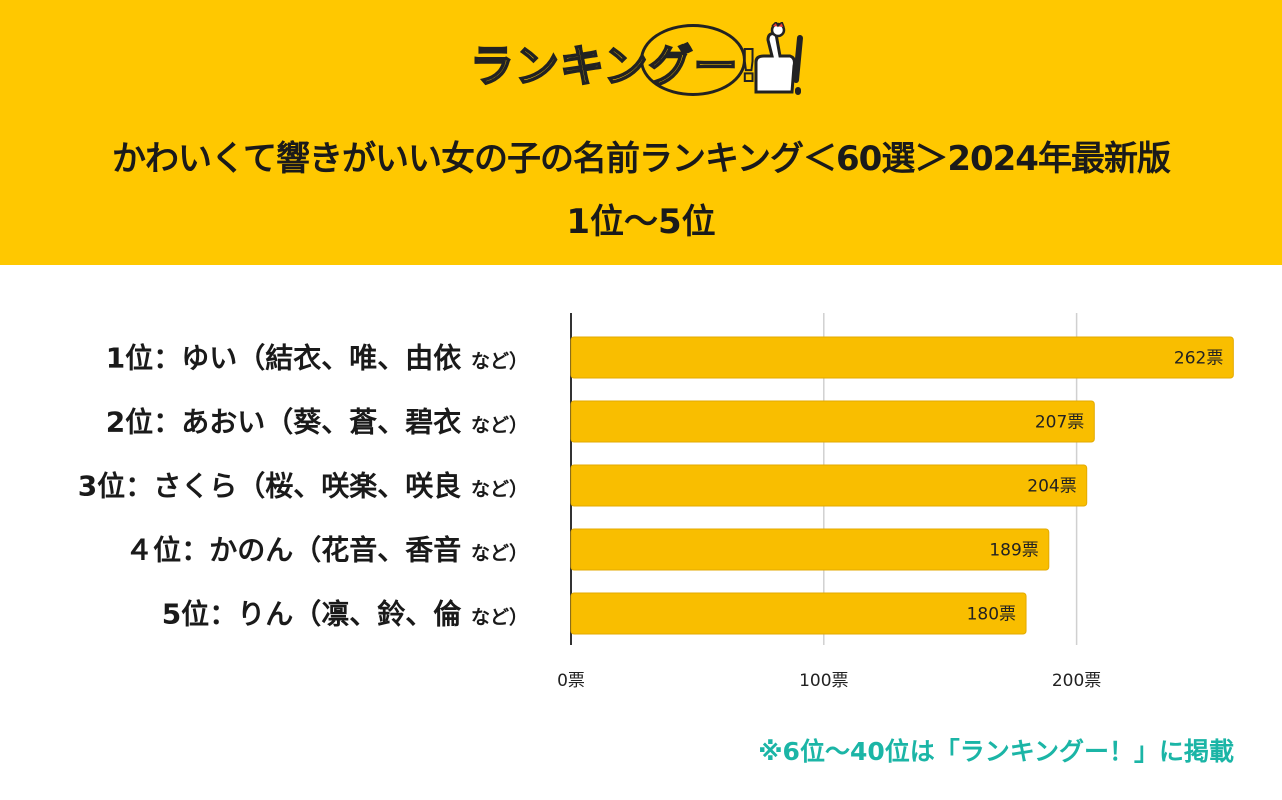 The height and width of the screenshot is (800, 1282). What do you see at coordinates (693, 60) in the screenshot?
I see `speech-bubble-icon` at bounding box center [693, 60].